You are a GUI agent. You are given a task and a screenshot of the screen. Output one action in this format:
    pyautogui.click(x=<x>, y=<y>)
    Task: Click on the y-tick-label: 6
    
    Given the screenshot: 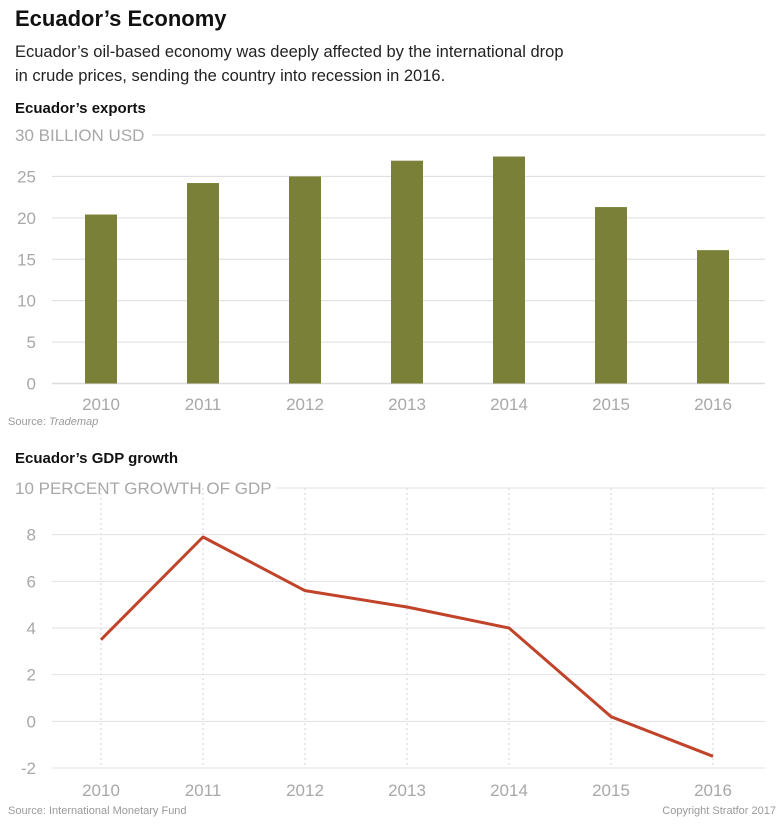 What is the action you would take?
    pyautogui.click(x=31, y=581)
    